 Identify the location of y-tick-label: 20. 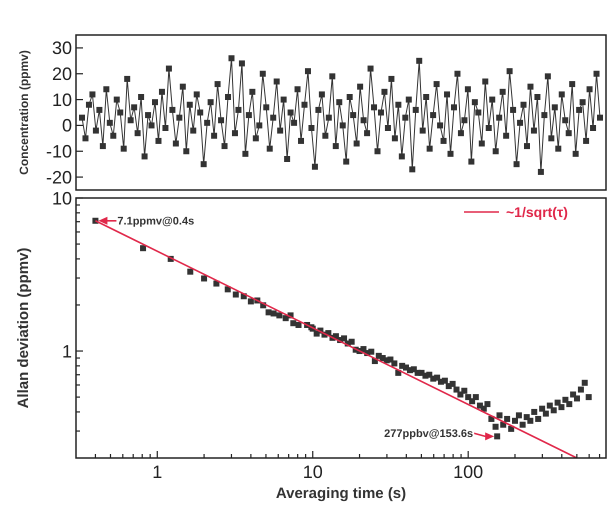
(62, 74).